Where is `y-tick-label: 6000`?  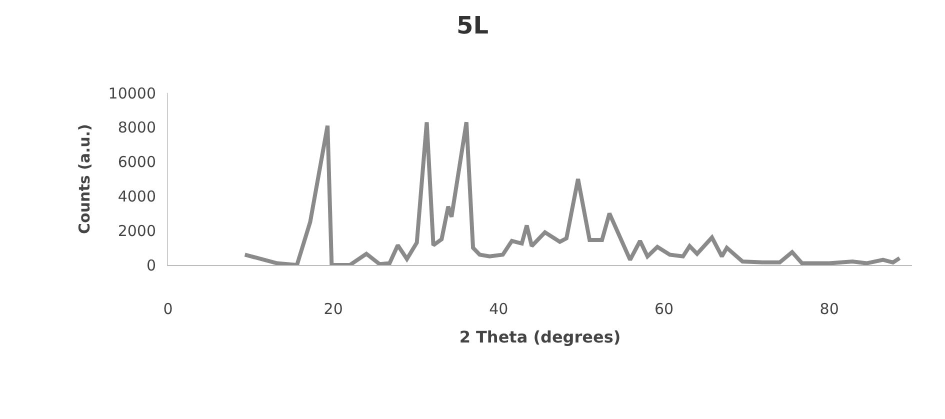
y-tick-label: 6000 is located at coordinates (137, 162).